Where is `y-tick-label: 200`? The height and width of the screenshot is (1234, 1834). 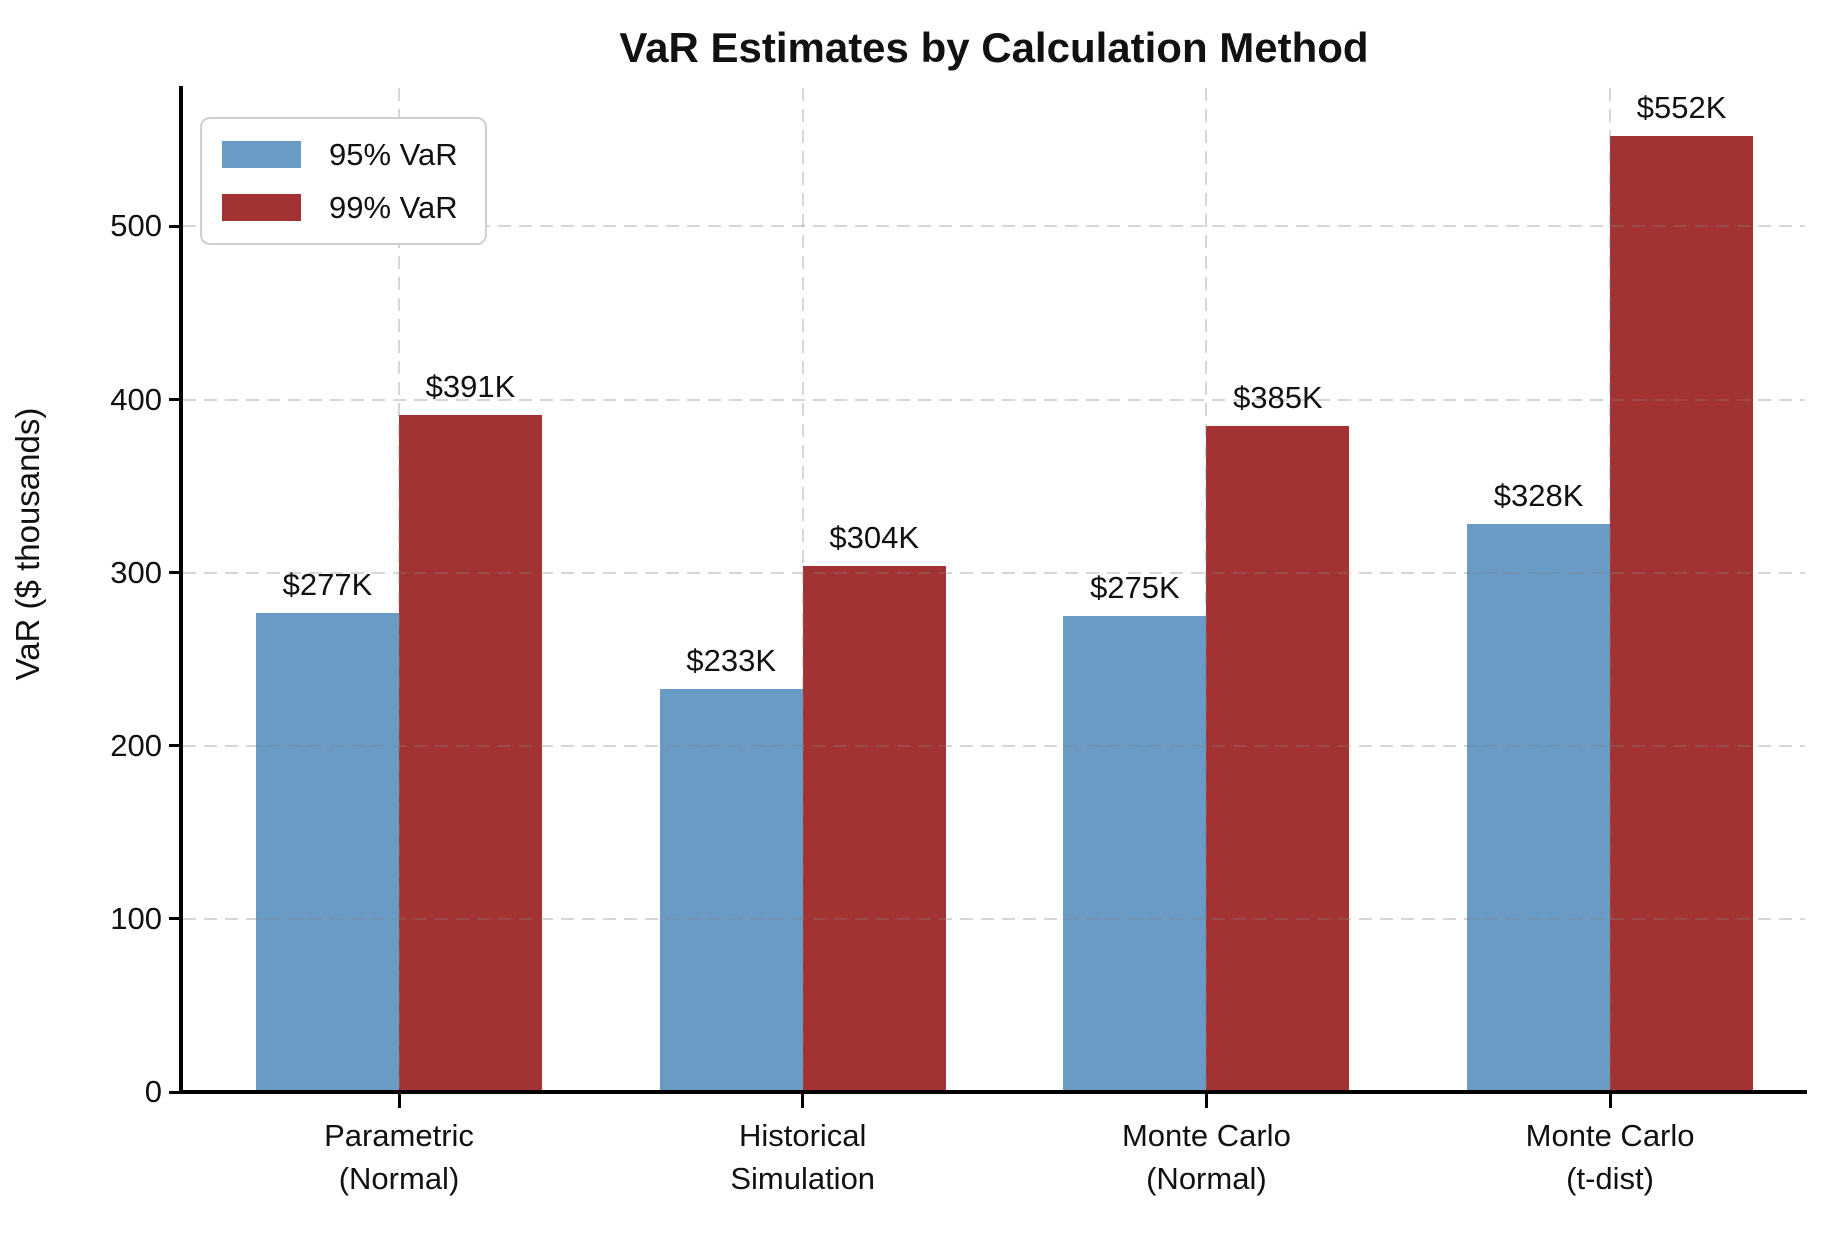 y-tick-label: 200 is located at coordinates (136, 745).